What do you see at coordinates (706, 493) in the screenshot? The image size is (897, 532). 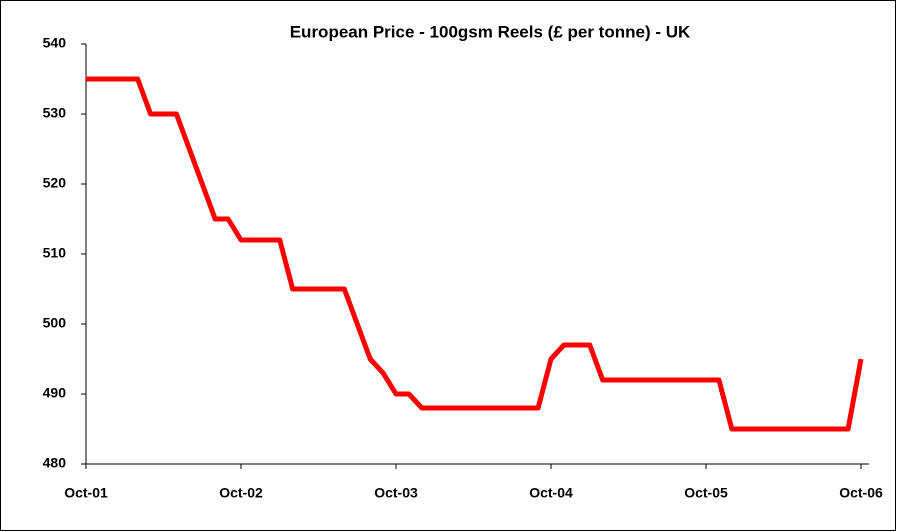 I see `x-tick-label: Oct-05` at bounding box center [706, 493].